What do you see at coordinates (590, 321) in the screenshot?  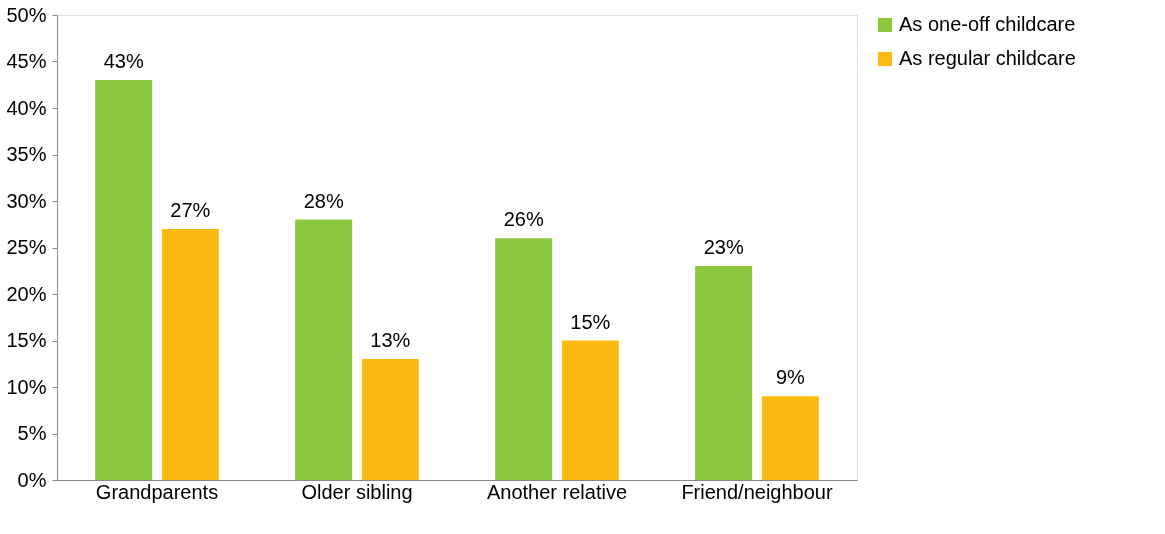 I see `data-label: 15%` at bounding box center [590, 321].